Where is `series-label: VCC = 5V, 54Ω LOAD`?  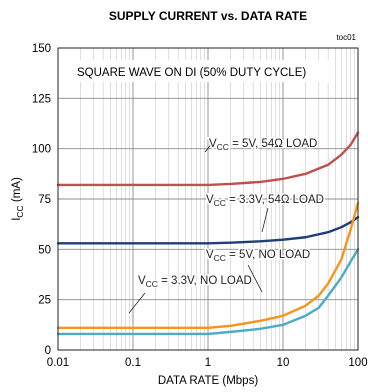
series-label: VCC = 5V, 54Ω LOAD is located at coordinates (263, 145).